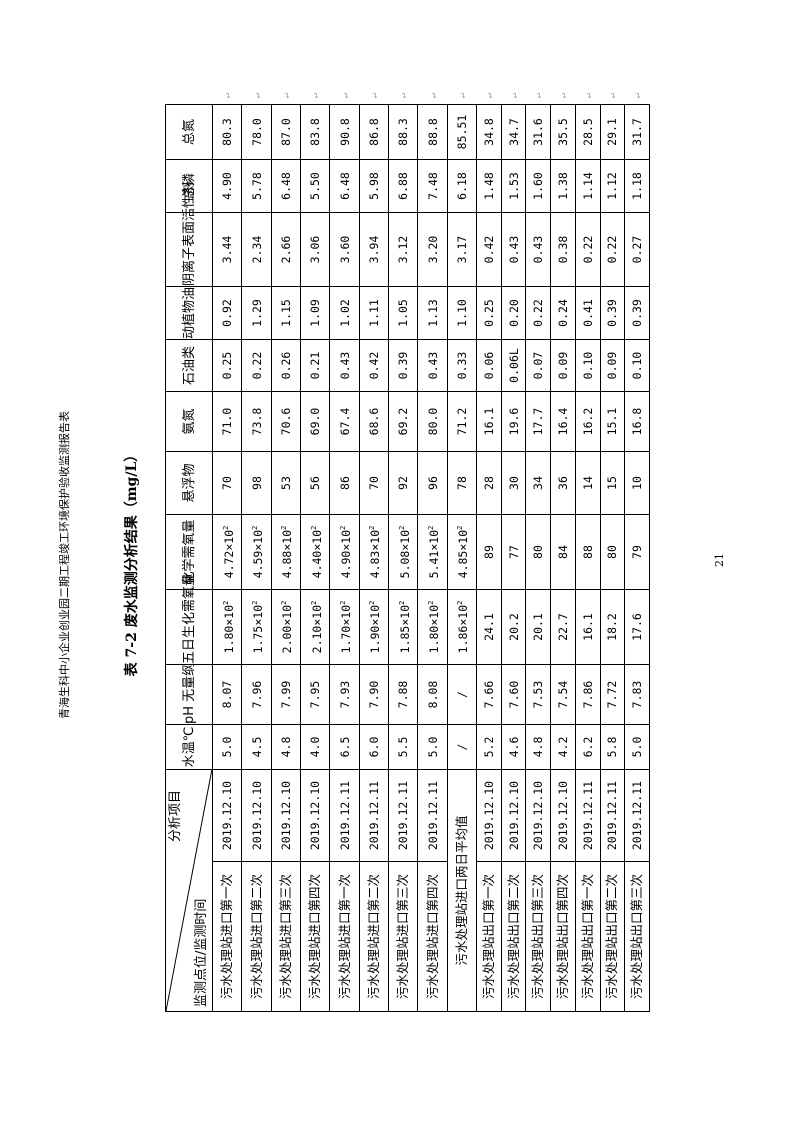 The height and width of the screenshot is (1122, 793). I want to click on value-cell: 0.09, so click(612, 365).